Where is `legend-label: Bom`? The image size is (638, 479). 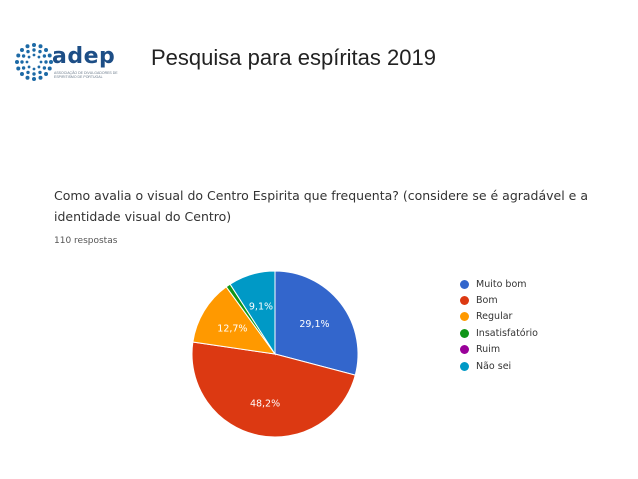 legend-label: Bom is located at coordinates (487, 301).